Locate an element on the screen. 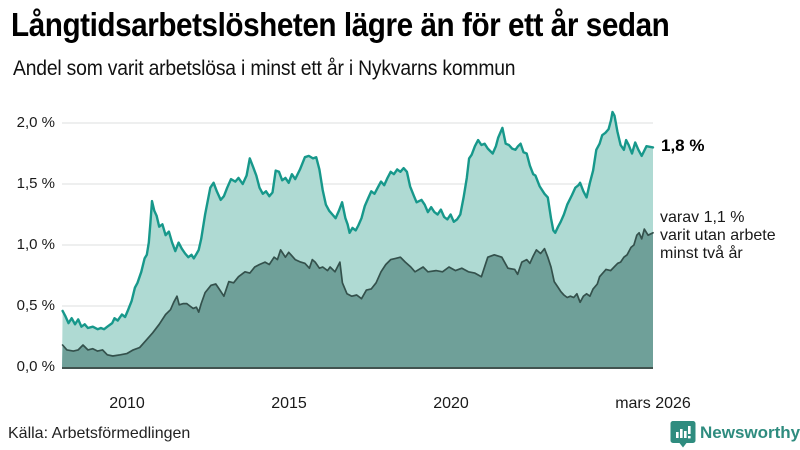  newsworthy-logo: Newsworthy is located at coordinates (735, 434).